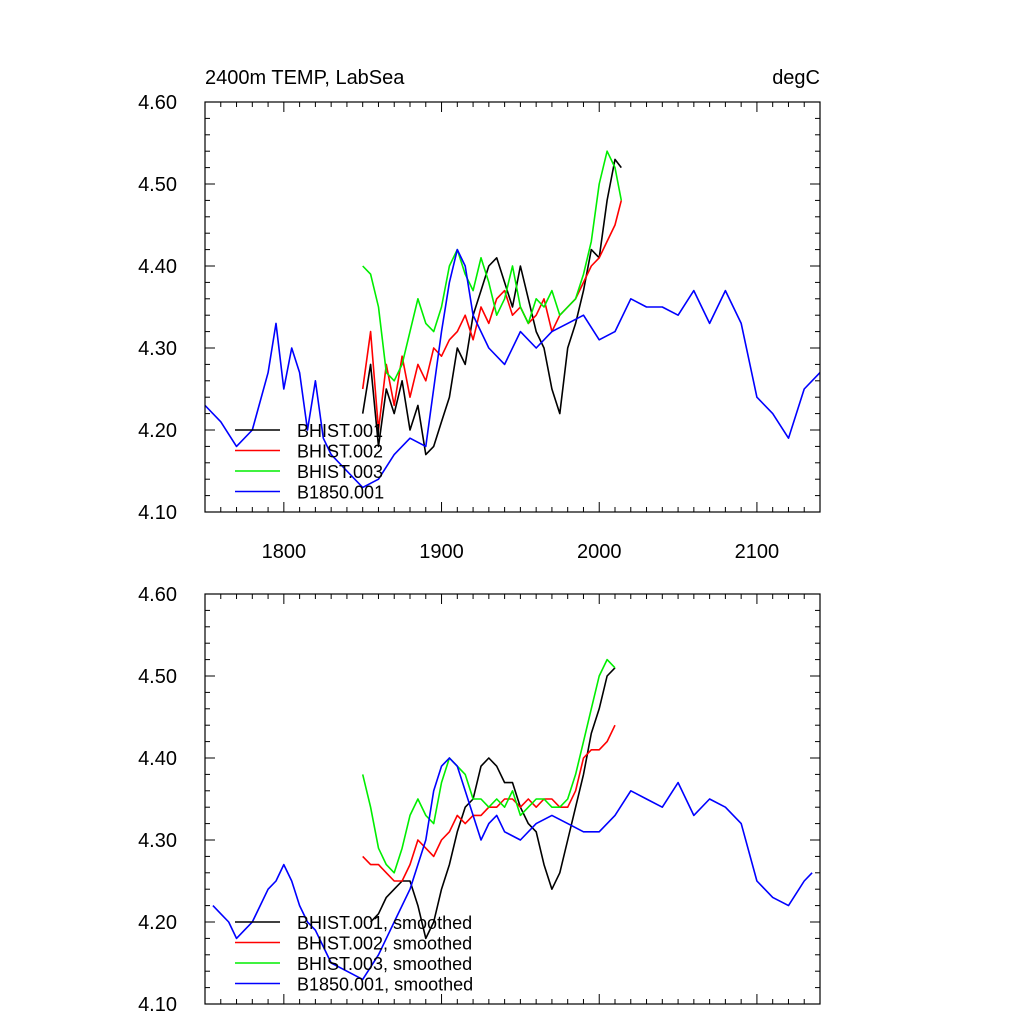 The image size is (1024, 1024). Describe the element at coordinates (340, 452) in the screenshot. I see `legend-label: BHIST.002` at that location.